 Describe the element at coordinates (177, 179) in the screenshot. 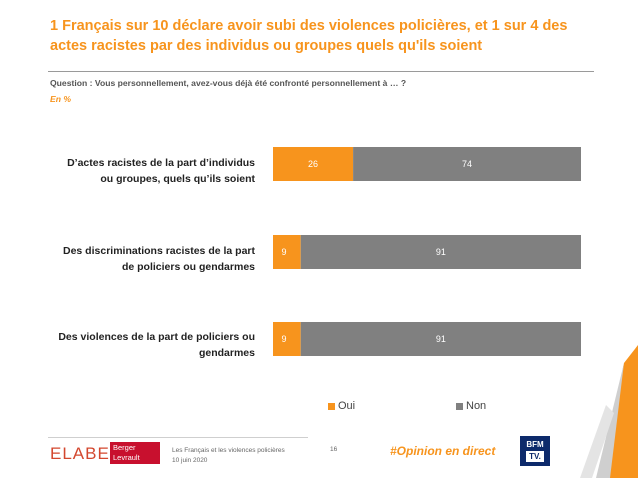

I see `category-label-0-line-1: ou groupes, quels qu’ils soient` at that location.